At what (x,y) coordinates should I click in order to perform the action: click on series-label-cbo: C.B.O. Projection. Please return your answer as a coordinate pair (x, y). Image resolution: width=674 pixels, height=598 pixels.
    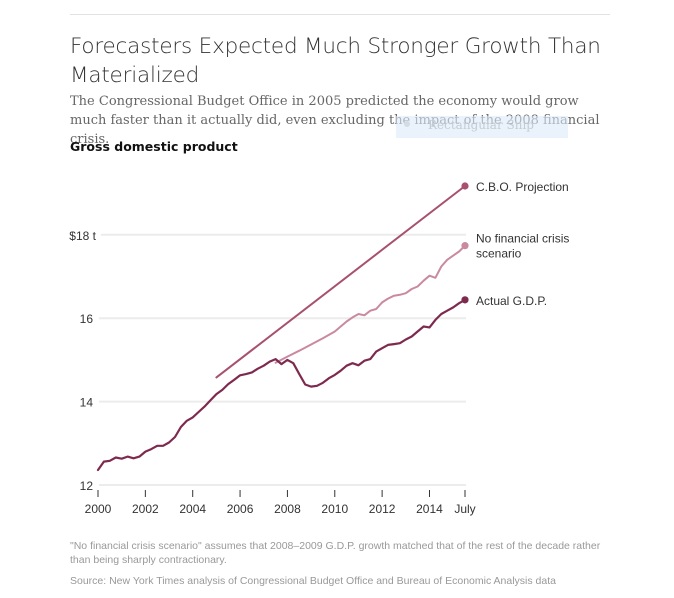
    Looking at the image, I should click on (522, 187).